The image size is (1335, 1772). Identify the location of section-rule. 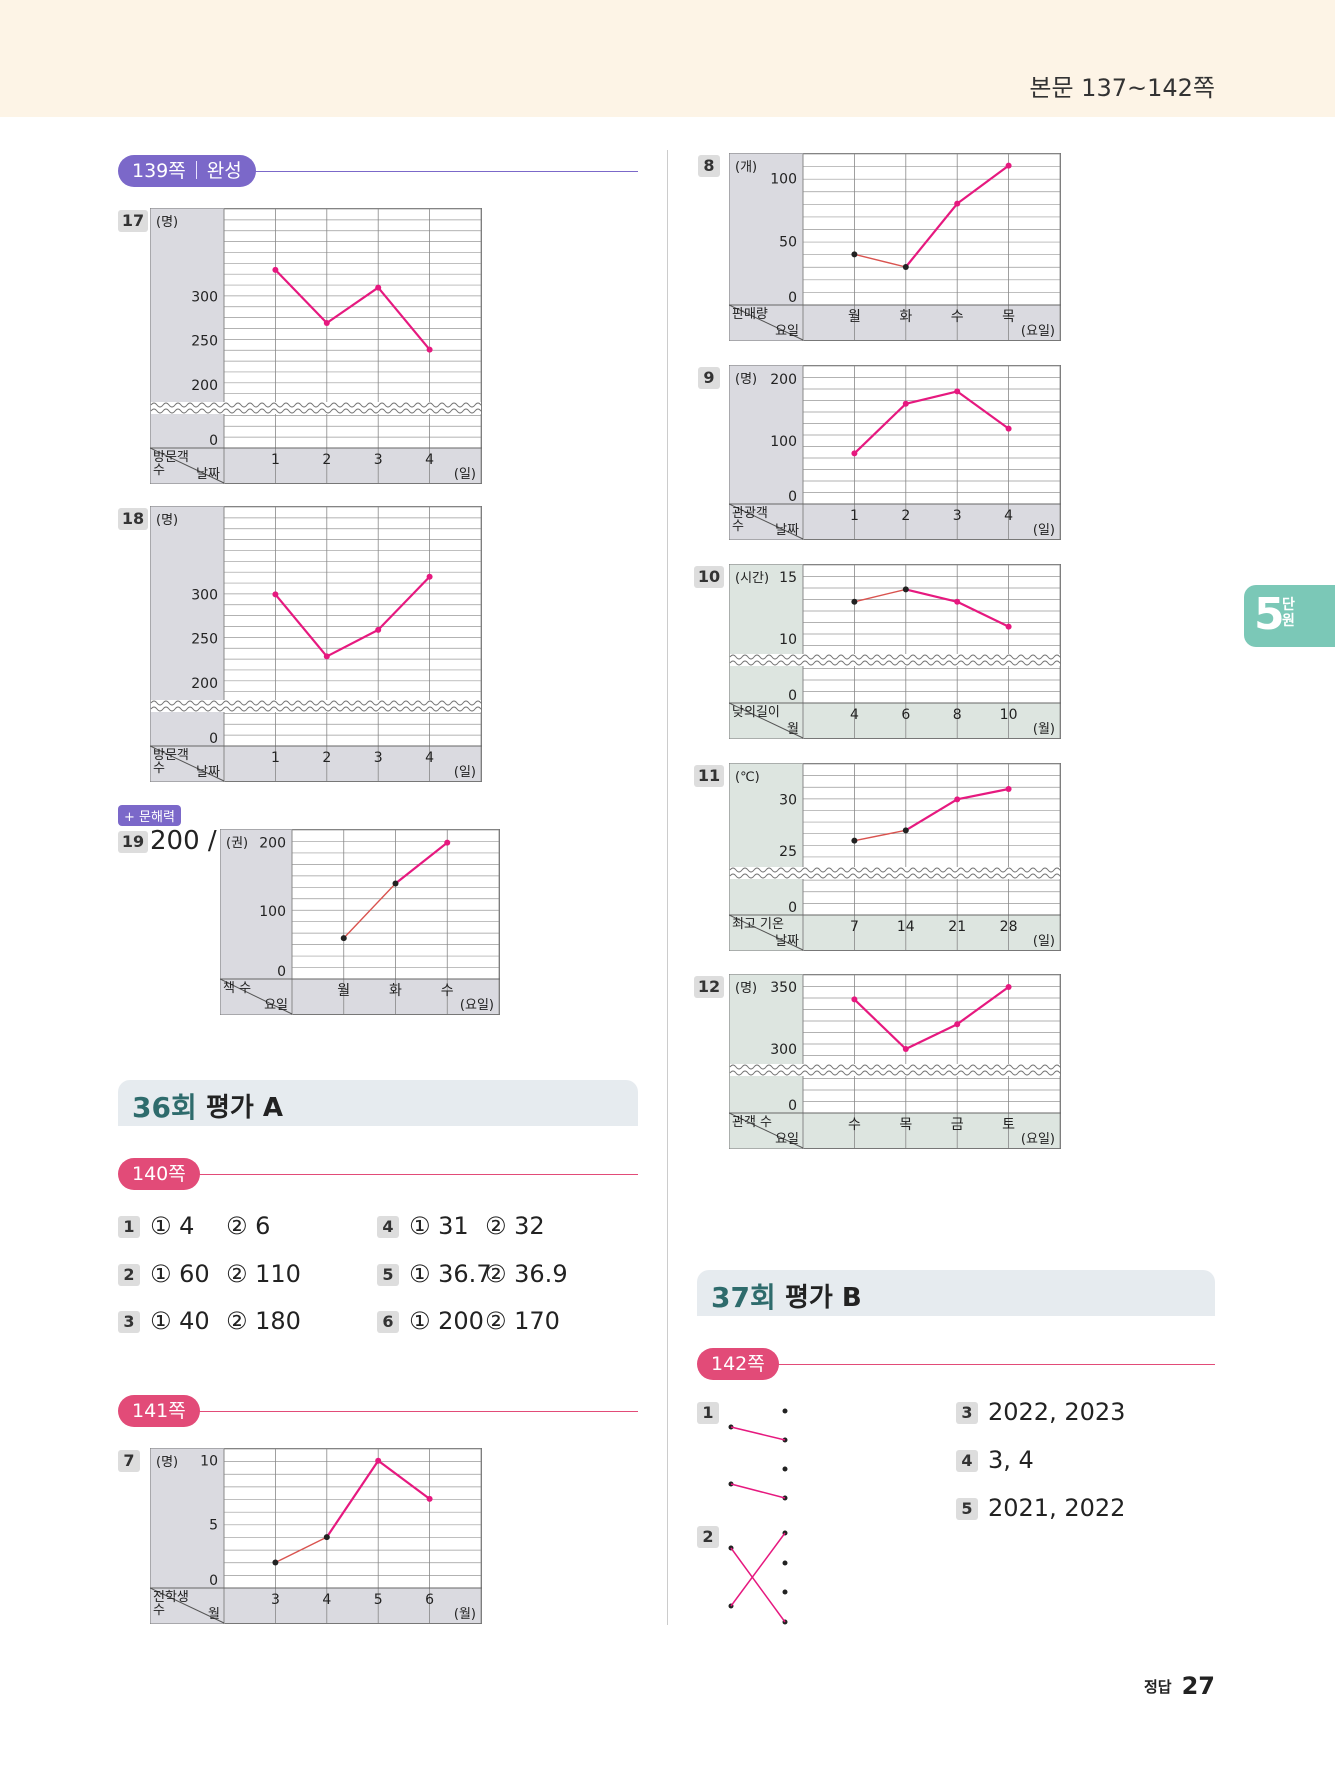
(417, 1411).